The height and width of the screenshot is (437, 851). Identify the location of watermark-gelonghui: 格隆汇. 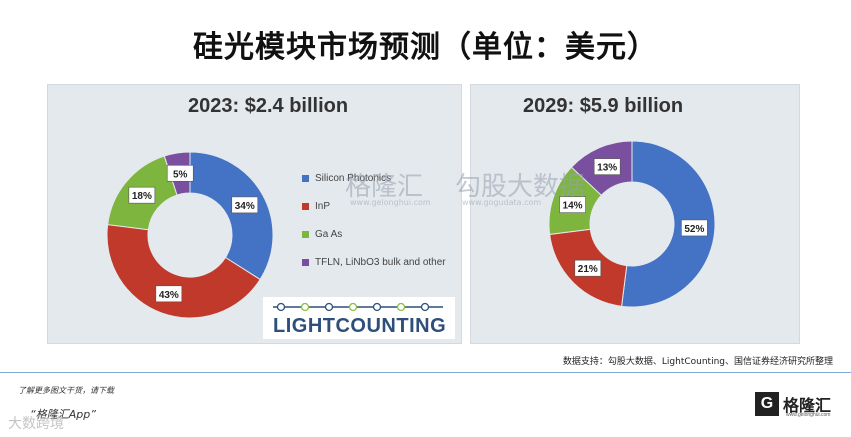
(384, 187).